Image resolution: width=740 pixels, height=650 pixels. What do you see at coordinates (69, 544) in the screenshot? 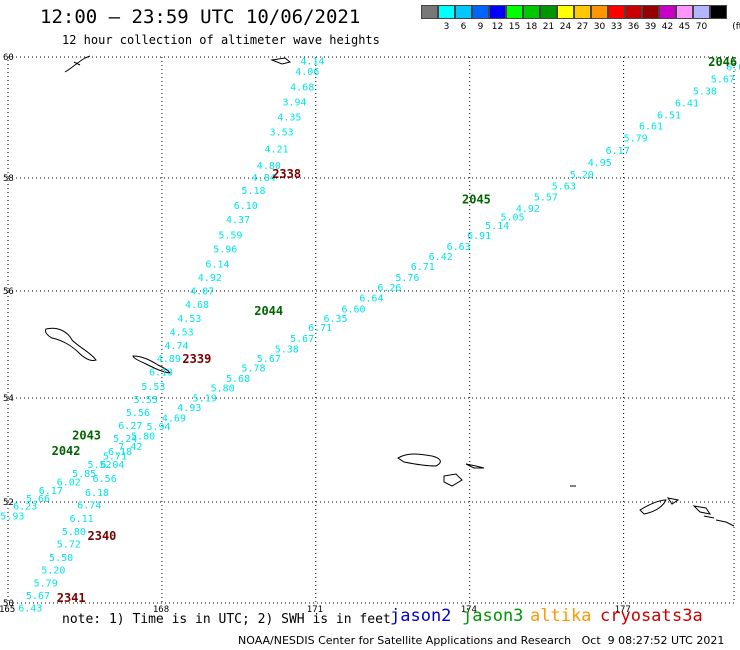
I see `swh-label: 5.72` at bounding box center [69, 544].